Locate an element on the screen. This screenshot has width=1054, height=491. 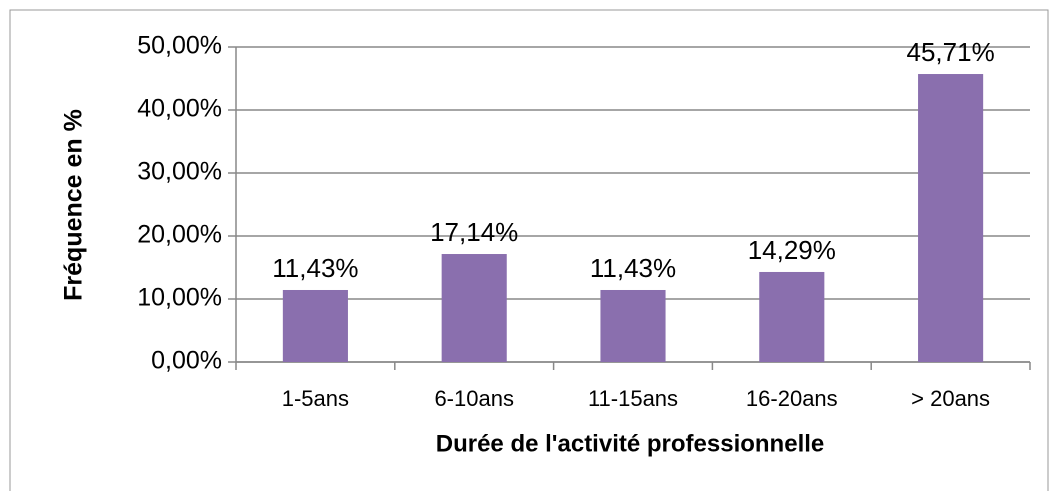
x-tick-label: 11-15ans is located at coordinates (633, 398).